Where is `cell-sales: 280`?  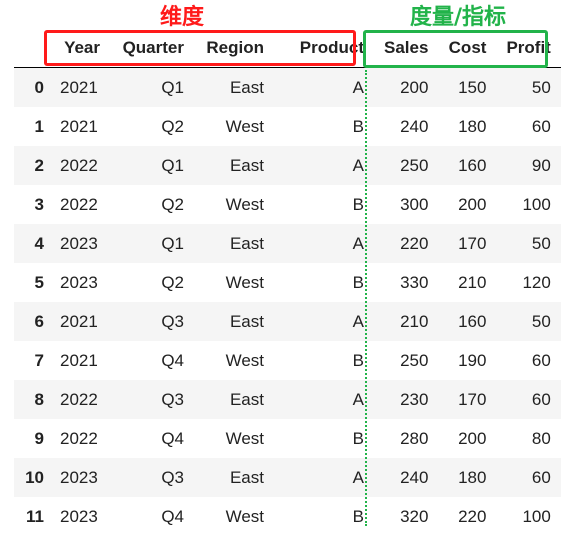 cell-sales: 280 is located at coordinates (406, 438).